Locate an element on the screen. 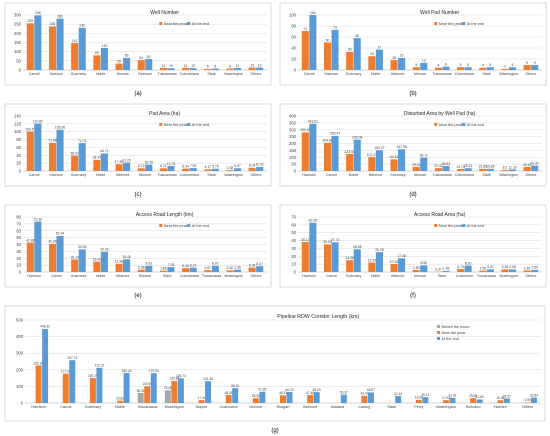 This screenshot has height=436, width=550. data-label: 6.97 is located at coordinates (237, 166).